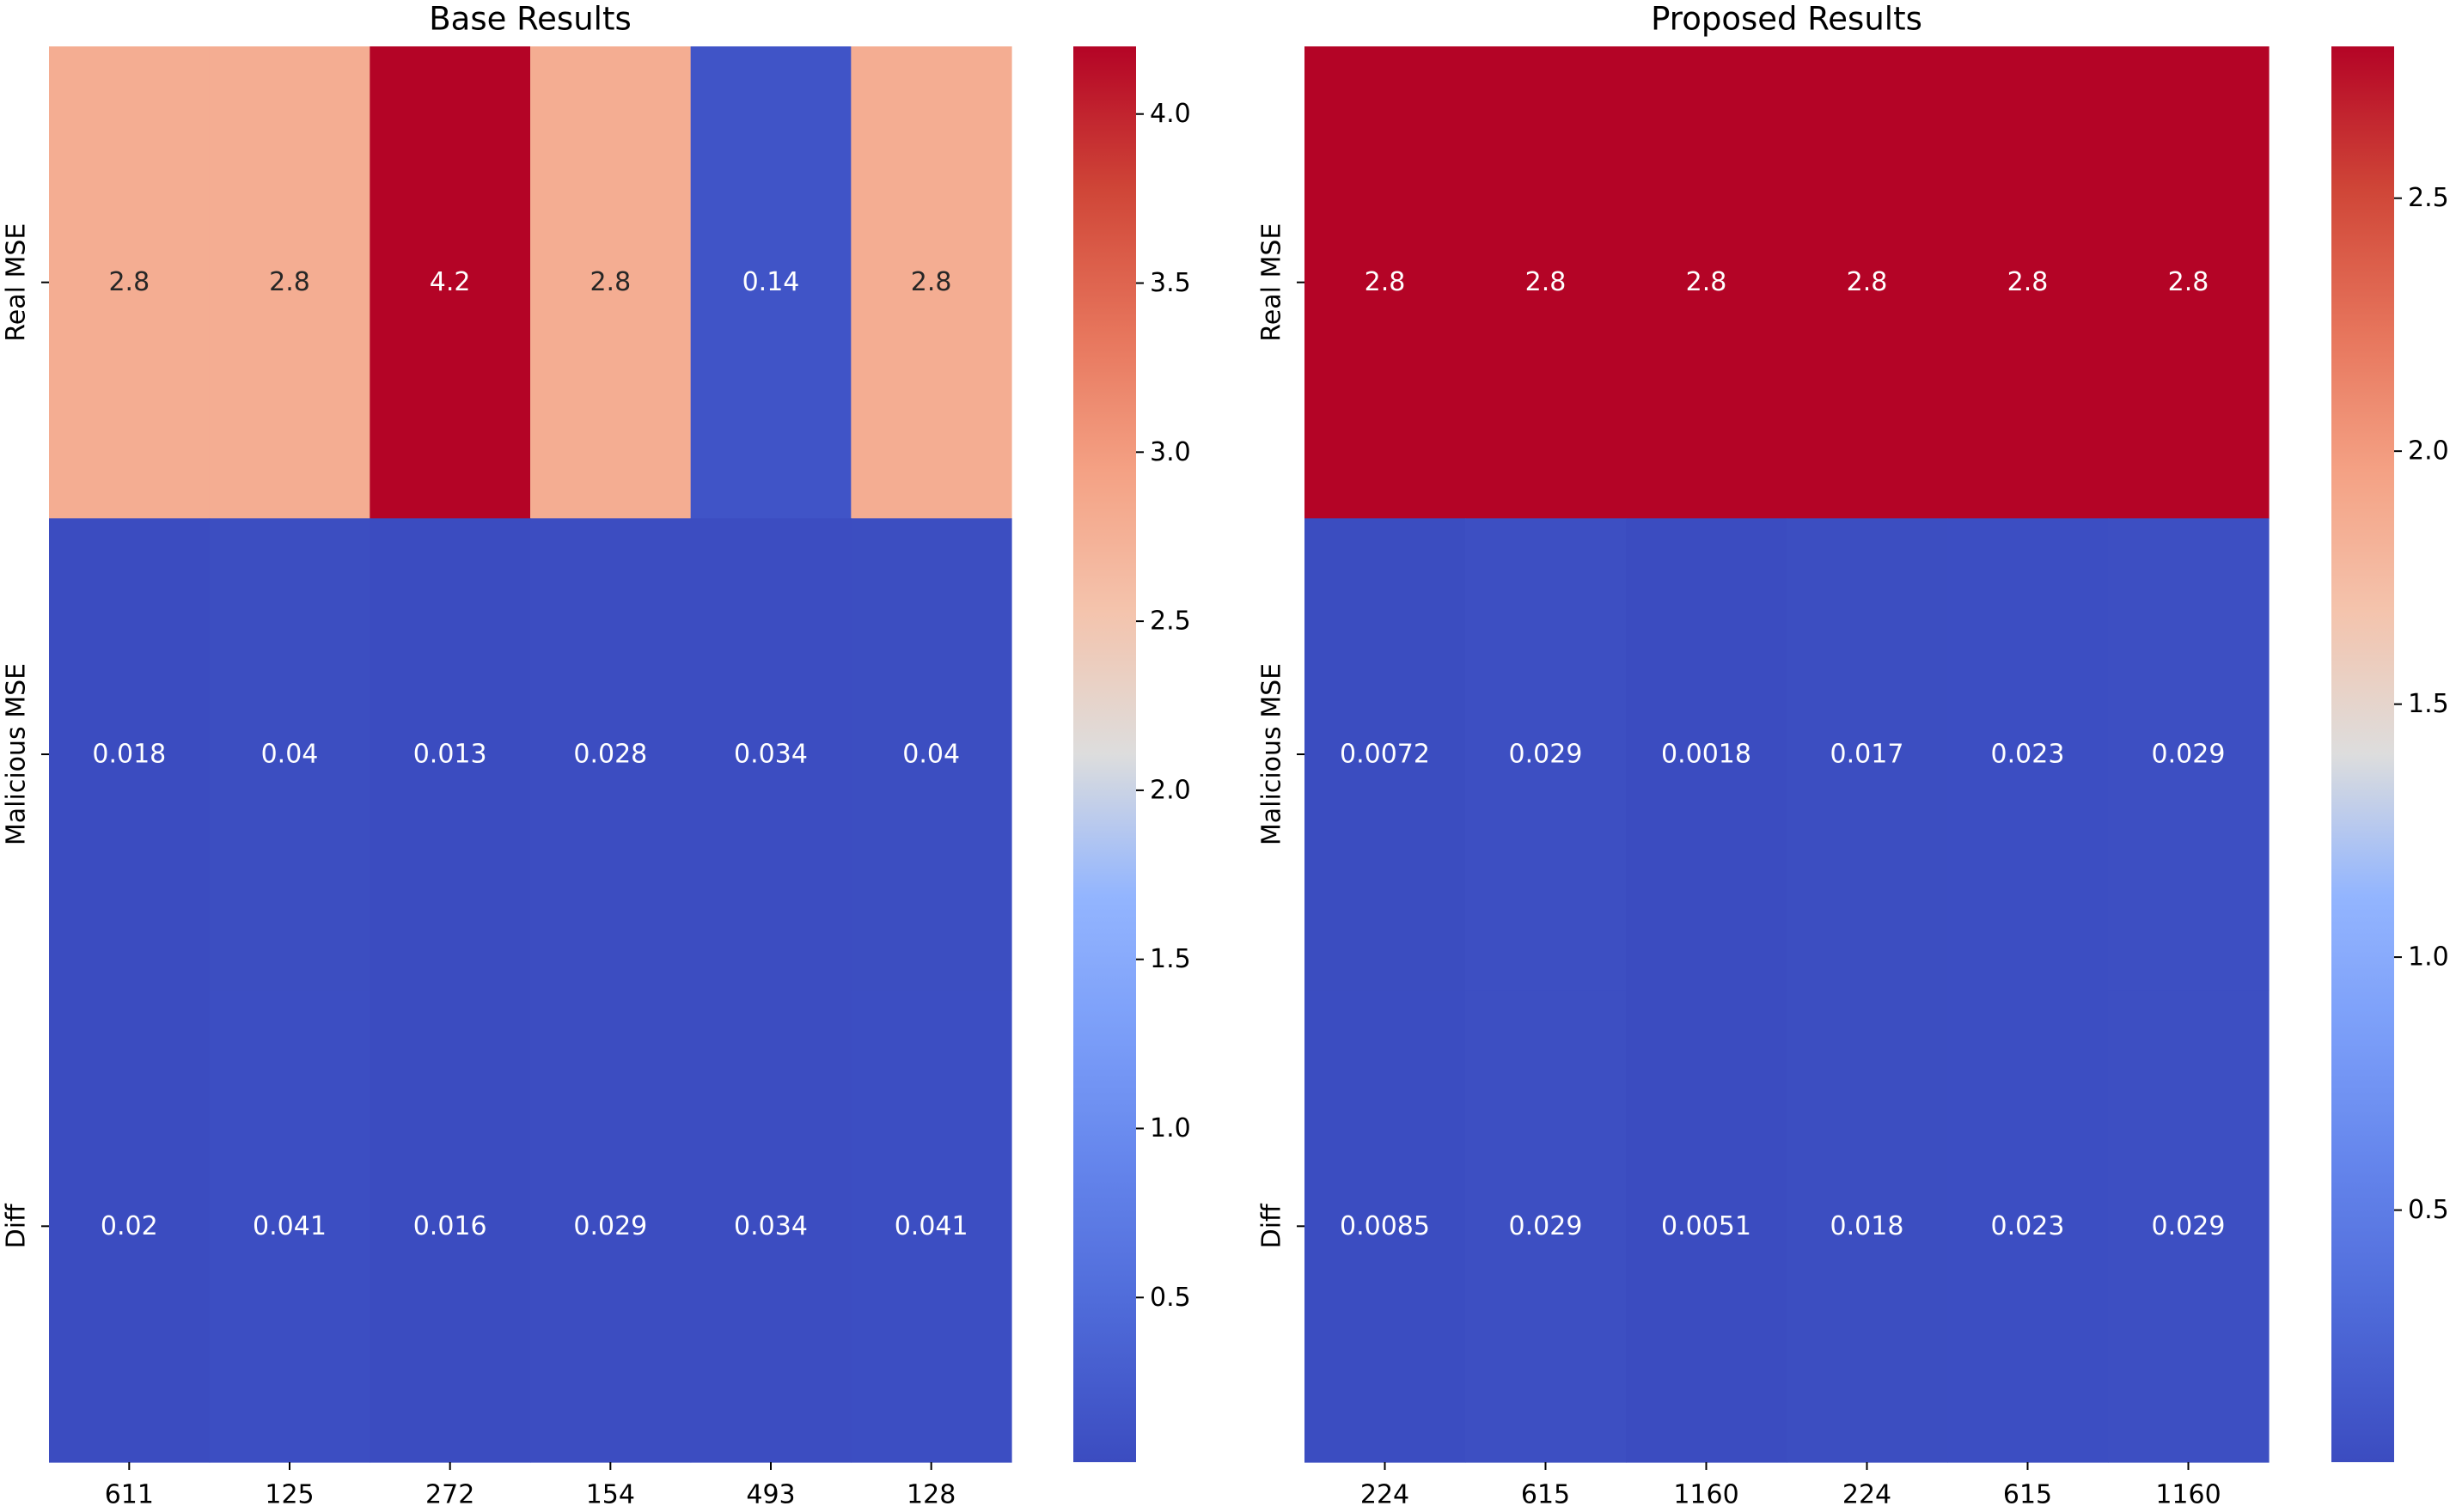 This screenshot has width=2456, height=1512. What do you see at coordinates (770, 1494) in the screenshot?
I see `x-tick-label: 493` at bounding box center [770, 1494].